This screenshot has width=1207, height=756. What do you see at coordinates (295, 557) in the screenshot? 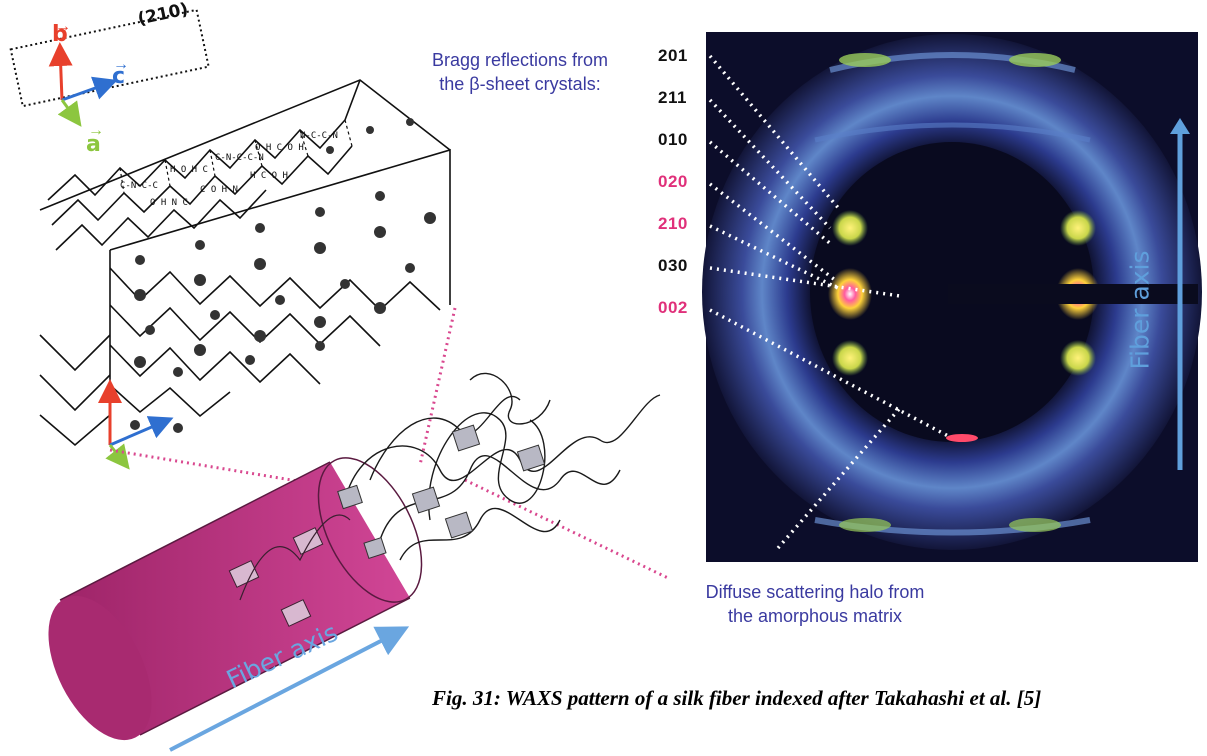
I see `cylinder-chain` at bounding box center [295, 557].